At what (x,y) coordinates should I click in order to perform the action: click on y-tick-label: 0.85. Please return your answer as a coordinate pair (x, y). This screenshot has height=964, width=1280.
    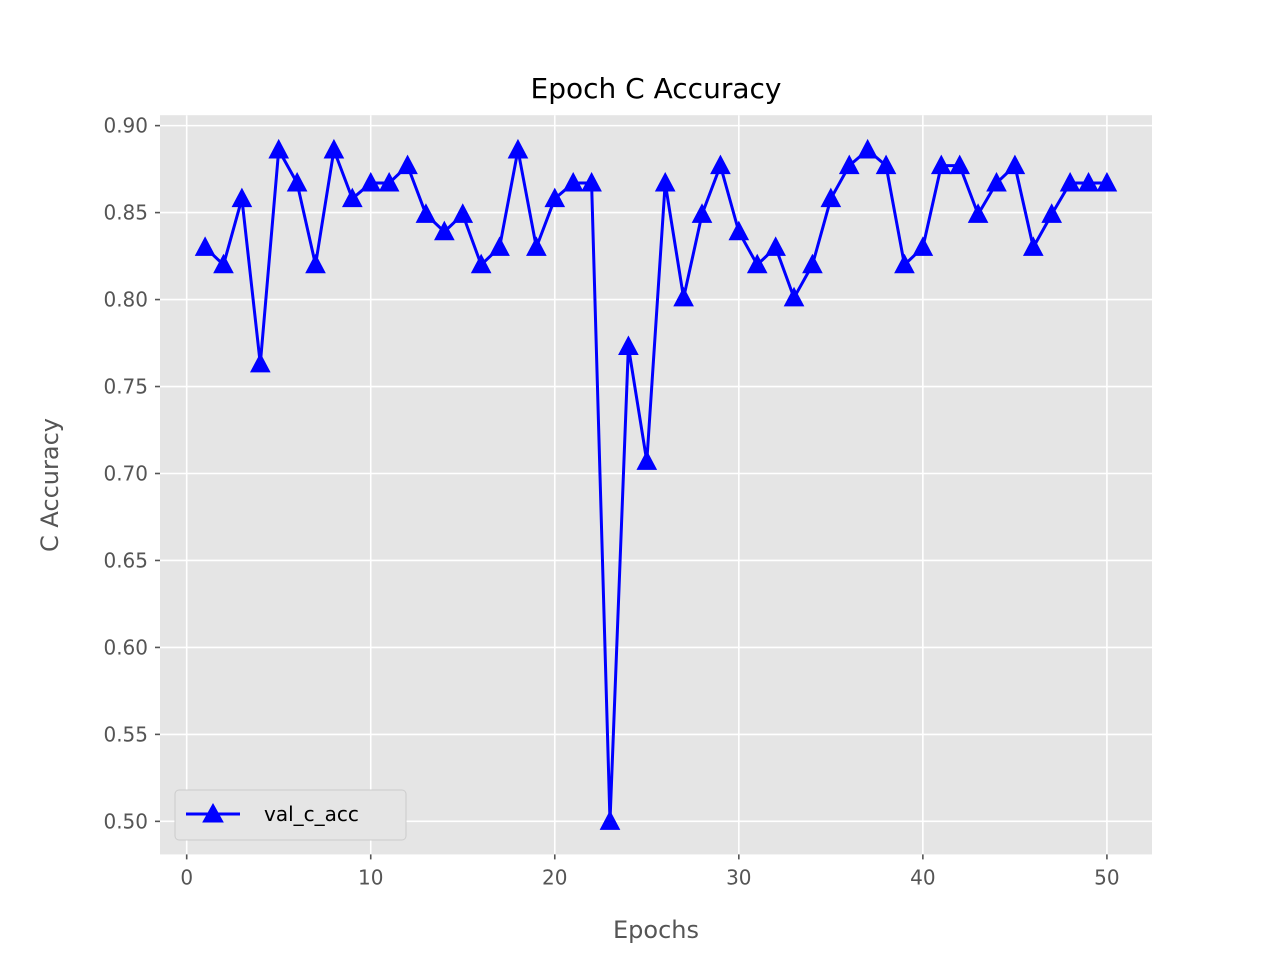
    Looking at the image, I should click on (125, 213).